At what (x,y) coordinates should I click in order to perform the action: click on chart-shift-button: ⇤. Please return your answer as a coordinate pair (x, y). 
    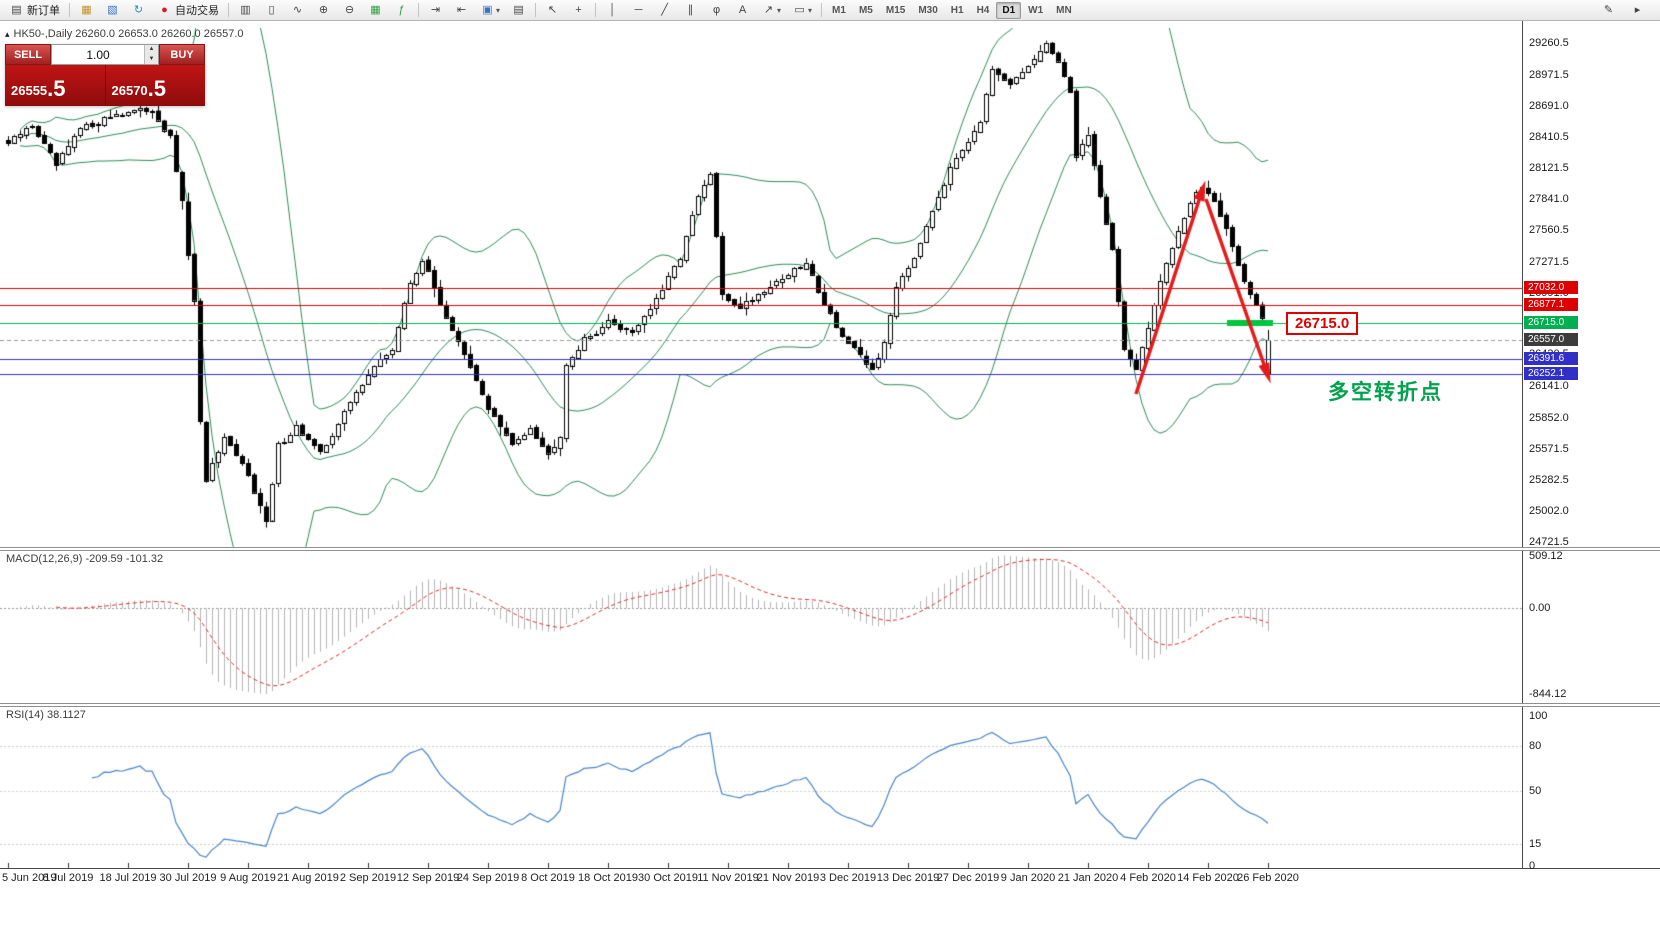
    Looking at the image, I should click on (461, 10).